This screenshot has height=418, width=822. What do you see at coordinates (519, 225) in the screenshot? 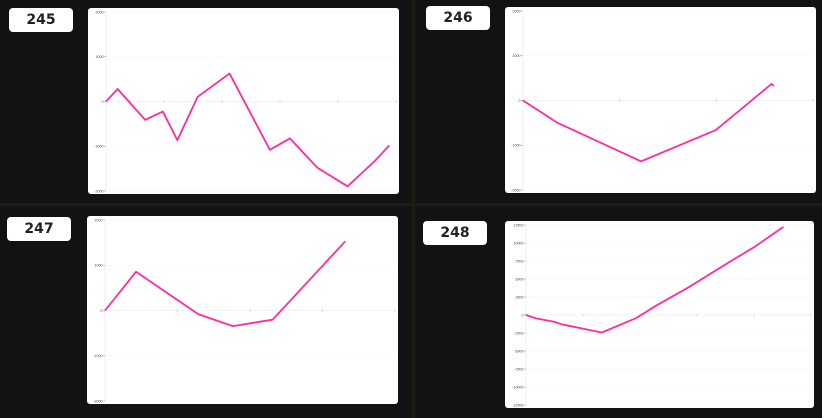
I see `y-tick-label: 12500` at bounding box center [519, 225].